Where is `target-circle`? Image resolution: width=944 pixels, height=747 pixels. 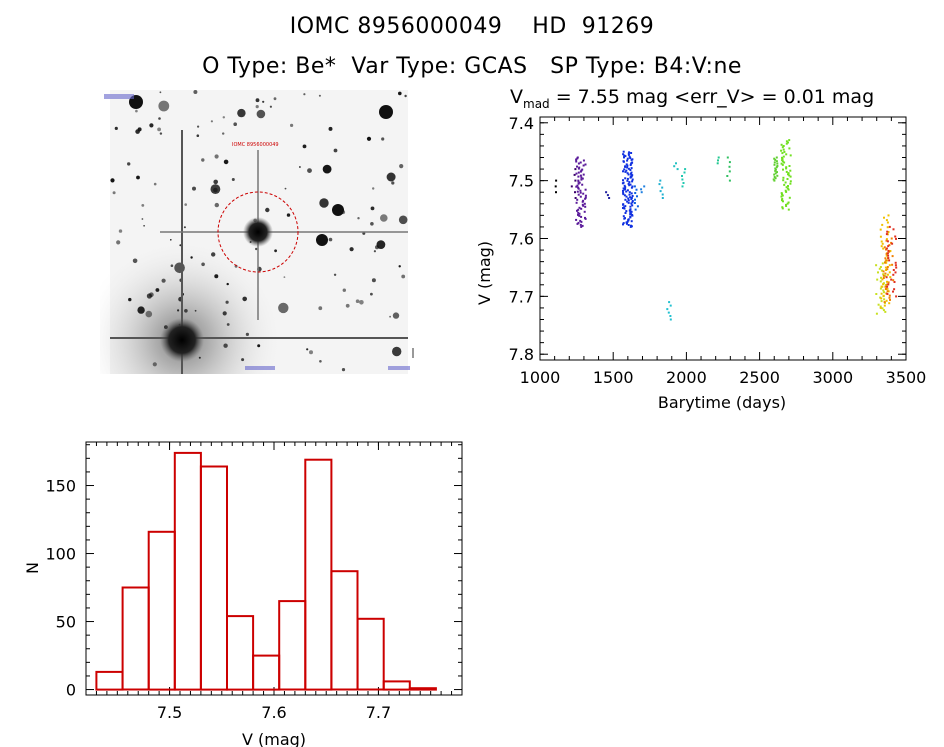
target-circle is located at coordinates (258, 232).